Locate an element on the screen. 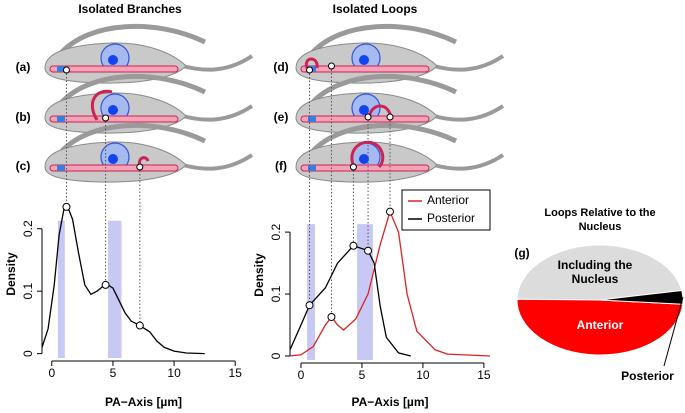 The height and width of the screenshot is (413, 685). panel-label: (g) is located at coordinates (521, 253).